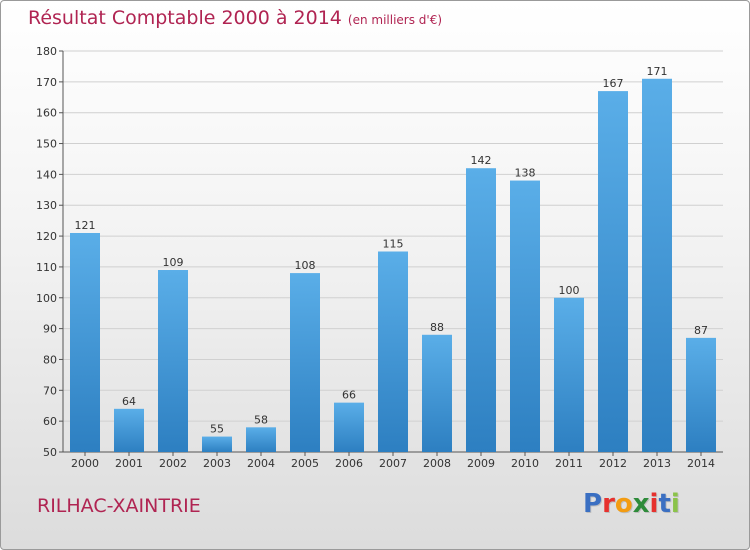  What do you see at coordinates (437, 463) in the screenshot?
I see `x-tick-label: 2008` at bounding box center [437, 463].